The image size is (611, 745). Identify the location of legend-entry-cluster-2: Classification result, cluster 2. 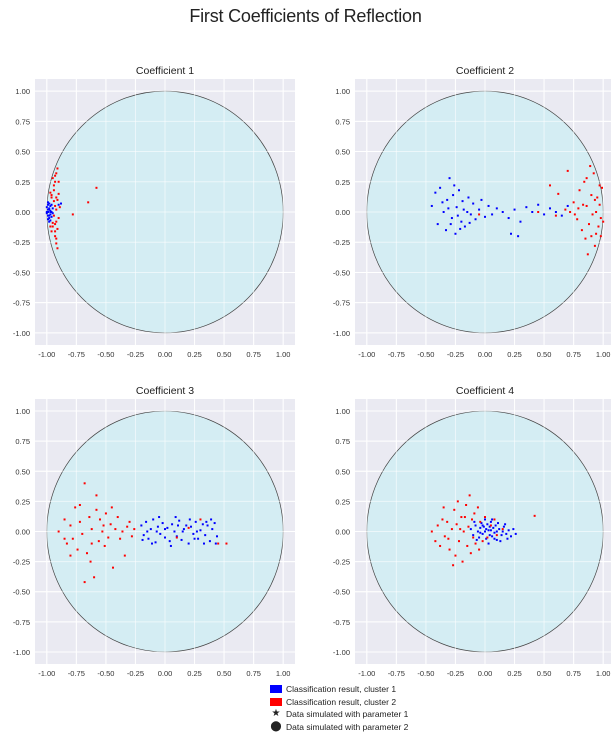
(339, 702).